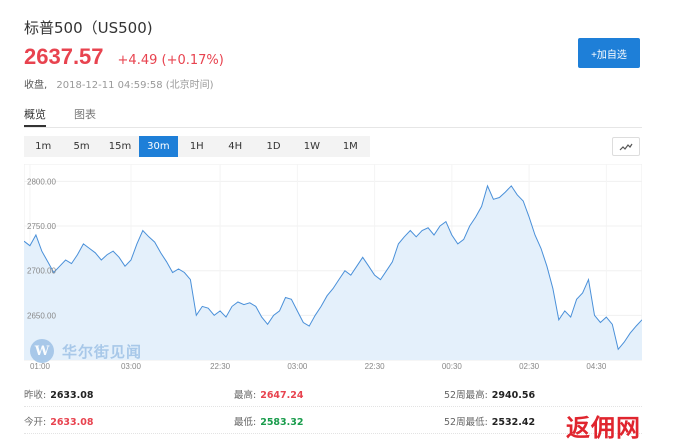 The width and height of the screenshot is (683, 446). Describe the element at coordinates (36, 85) in the screenshot. I see `status-label: 收盘,` at that location.